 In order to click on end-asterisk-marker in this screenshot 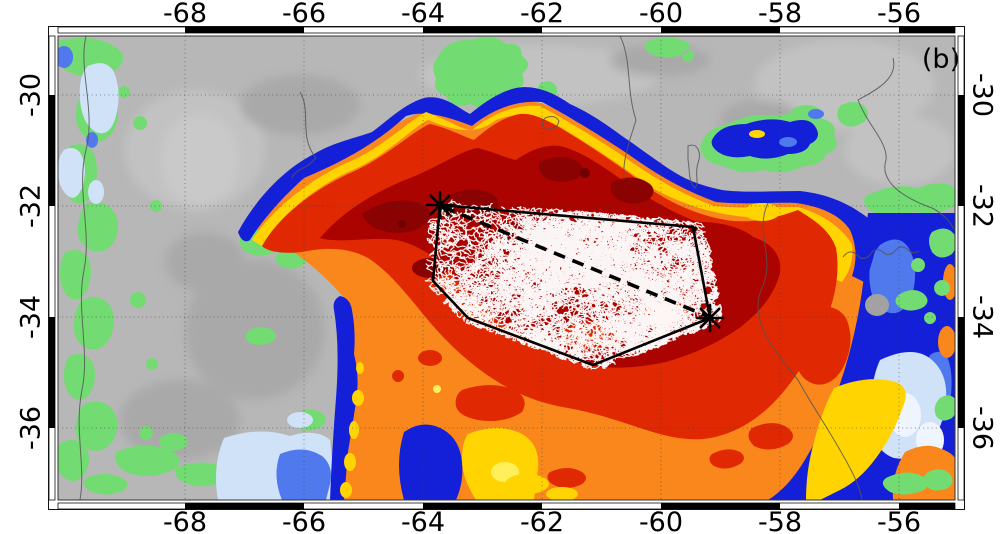, I will do `click(710, 318)`.